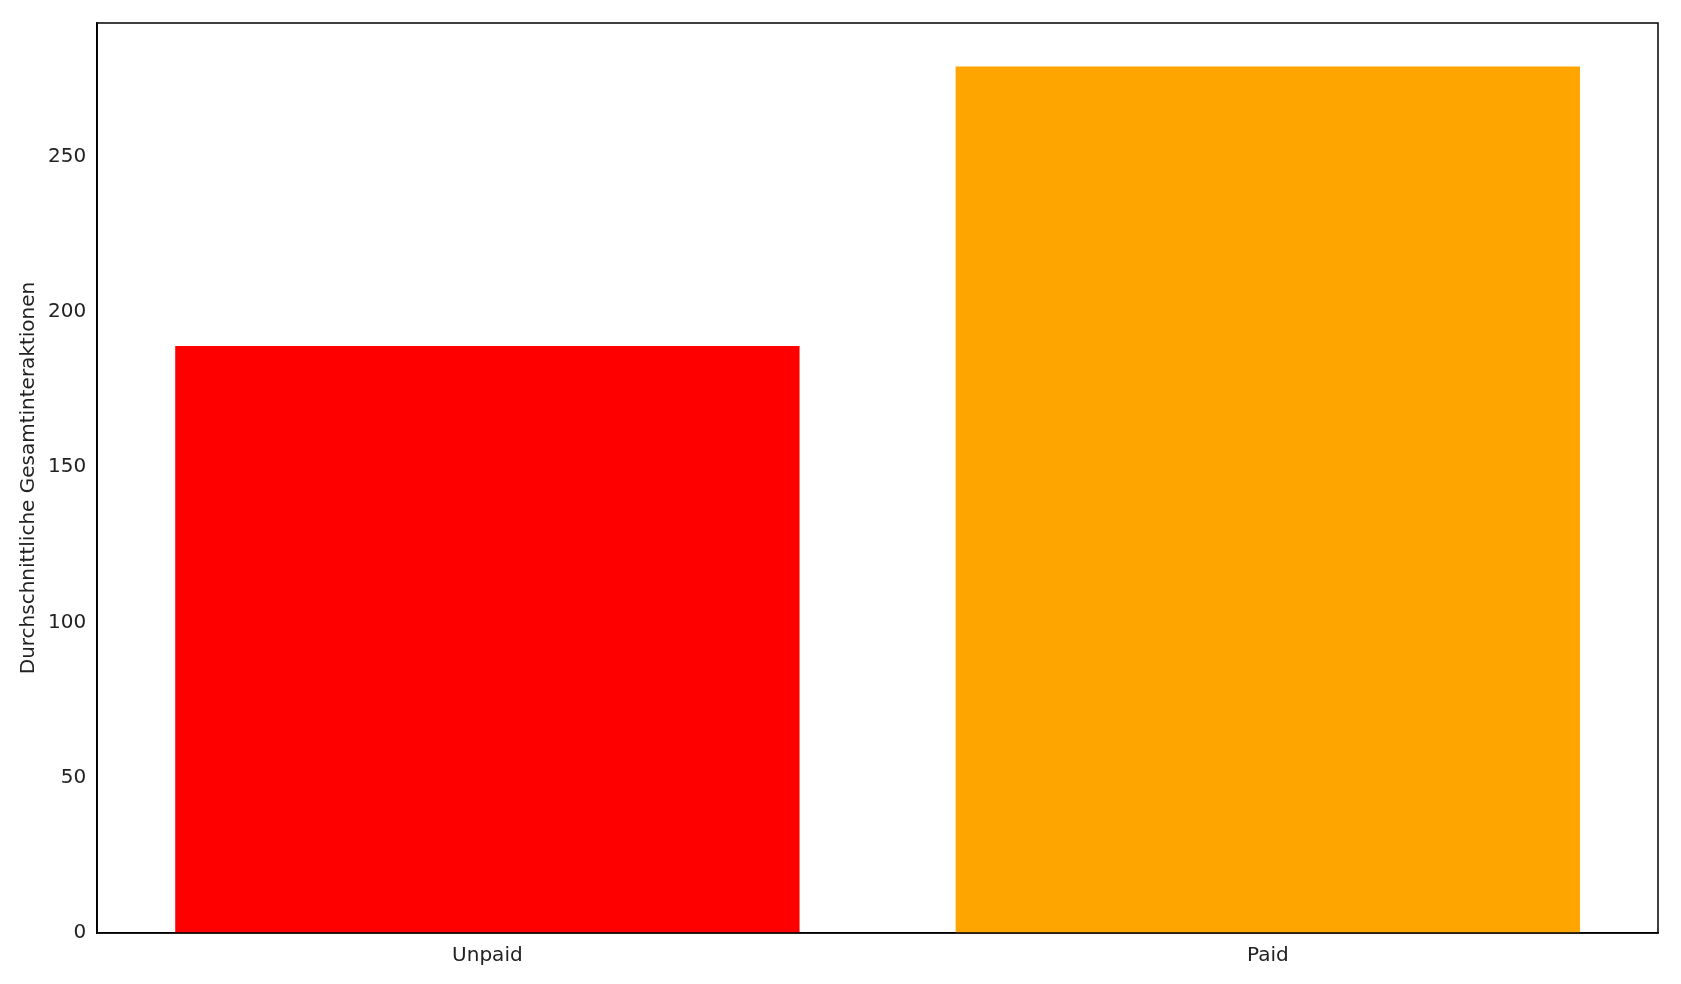  Describe the element at coordinates (67, 620) in the screenshot. I see `y-tick-label: 100` at that location.